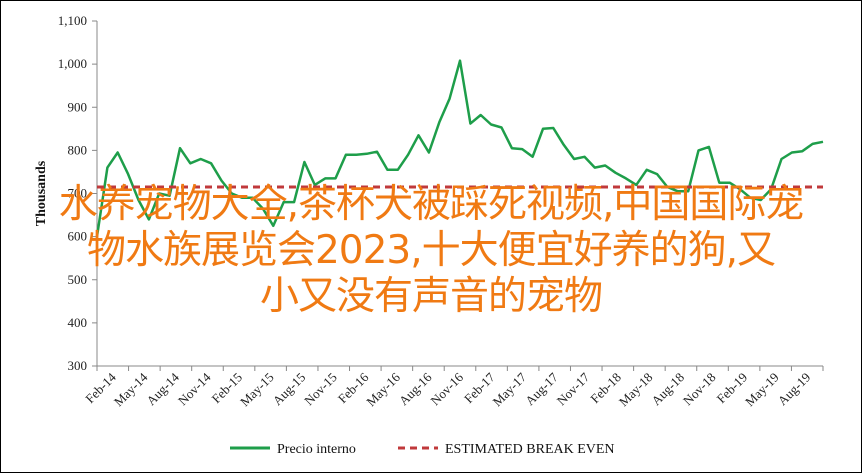 The width and height of the screenshot is (862, 473). Describe the element at coordinates (316, 449) in the screenshot. I see `legend-label: Precio interno` at that location.